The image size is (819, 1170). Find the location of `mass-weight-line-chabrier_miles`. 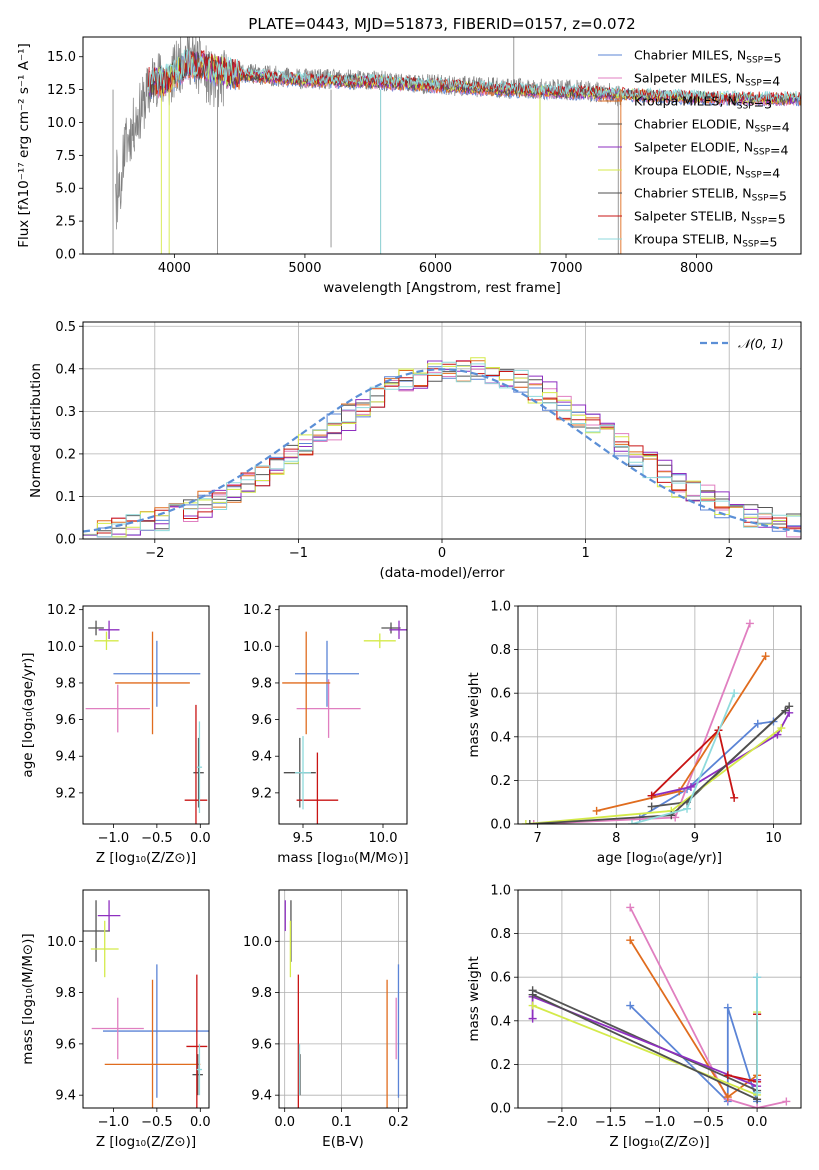

mass-weight-line-chabrier_miles is located at coordinates (706, 769).